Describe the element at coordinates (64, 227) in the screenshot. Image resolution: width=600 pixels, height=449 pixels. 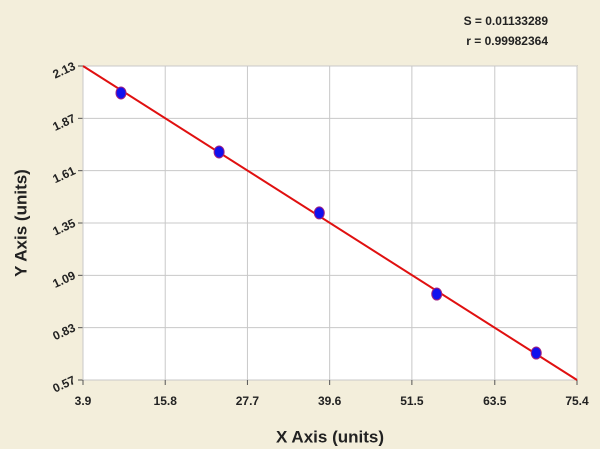
I see `y-tick-label: 1.35` at that location.